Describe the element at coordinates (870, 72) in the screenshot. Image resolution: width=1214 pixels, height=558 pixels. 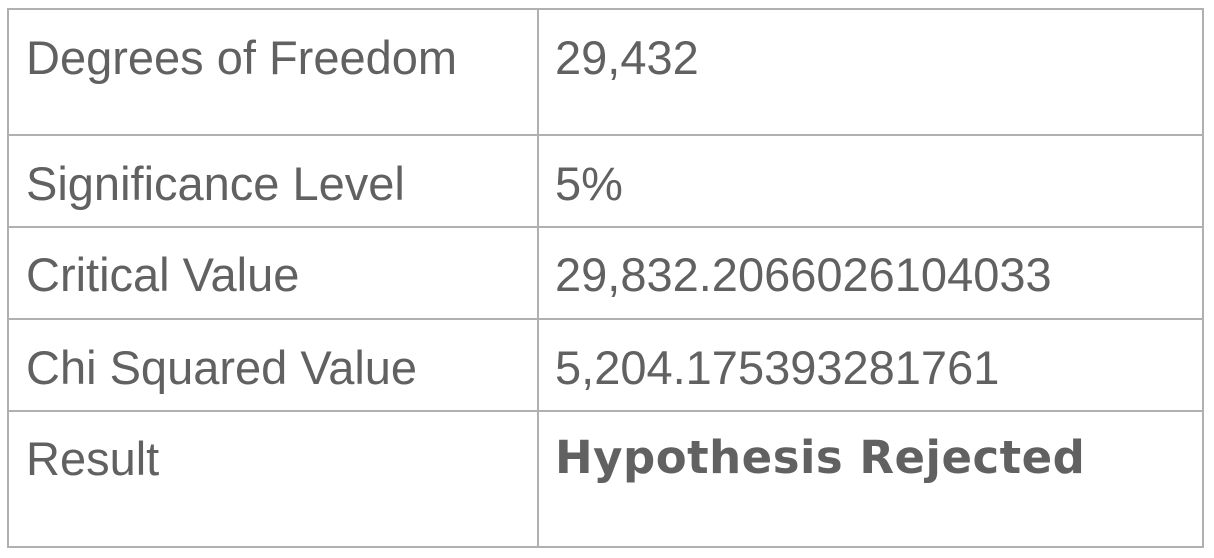
I see `value-cell: 29,432` at that location.